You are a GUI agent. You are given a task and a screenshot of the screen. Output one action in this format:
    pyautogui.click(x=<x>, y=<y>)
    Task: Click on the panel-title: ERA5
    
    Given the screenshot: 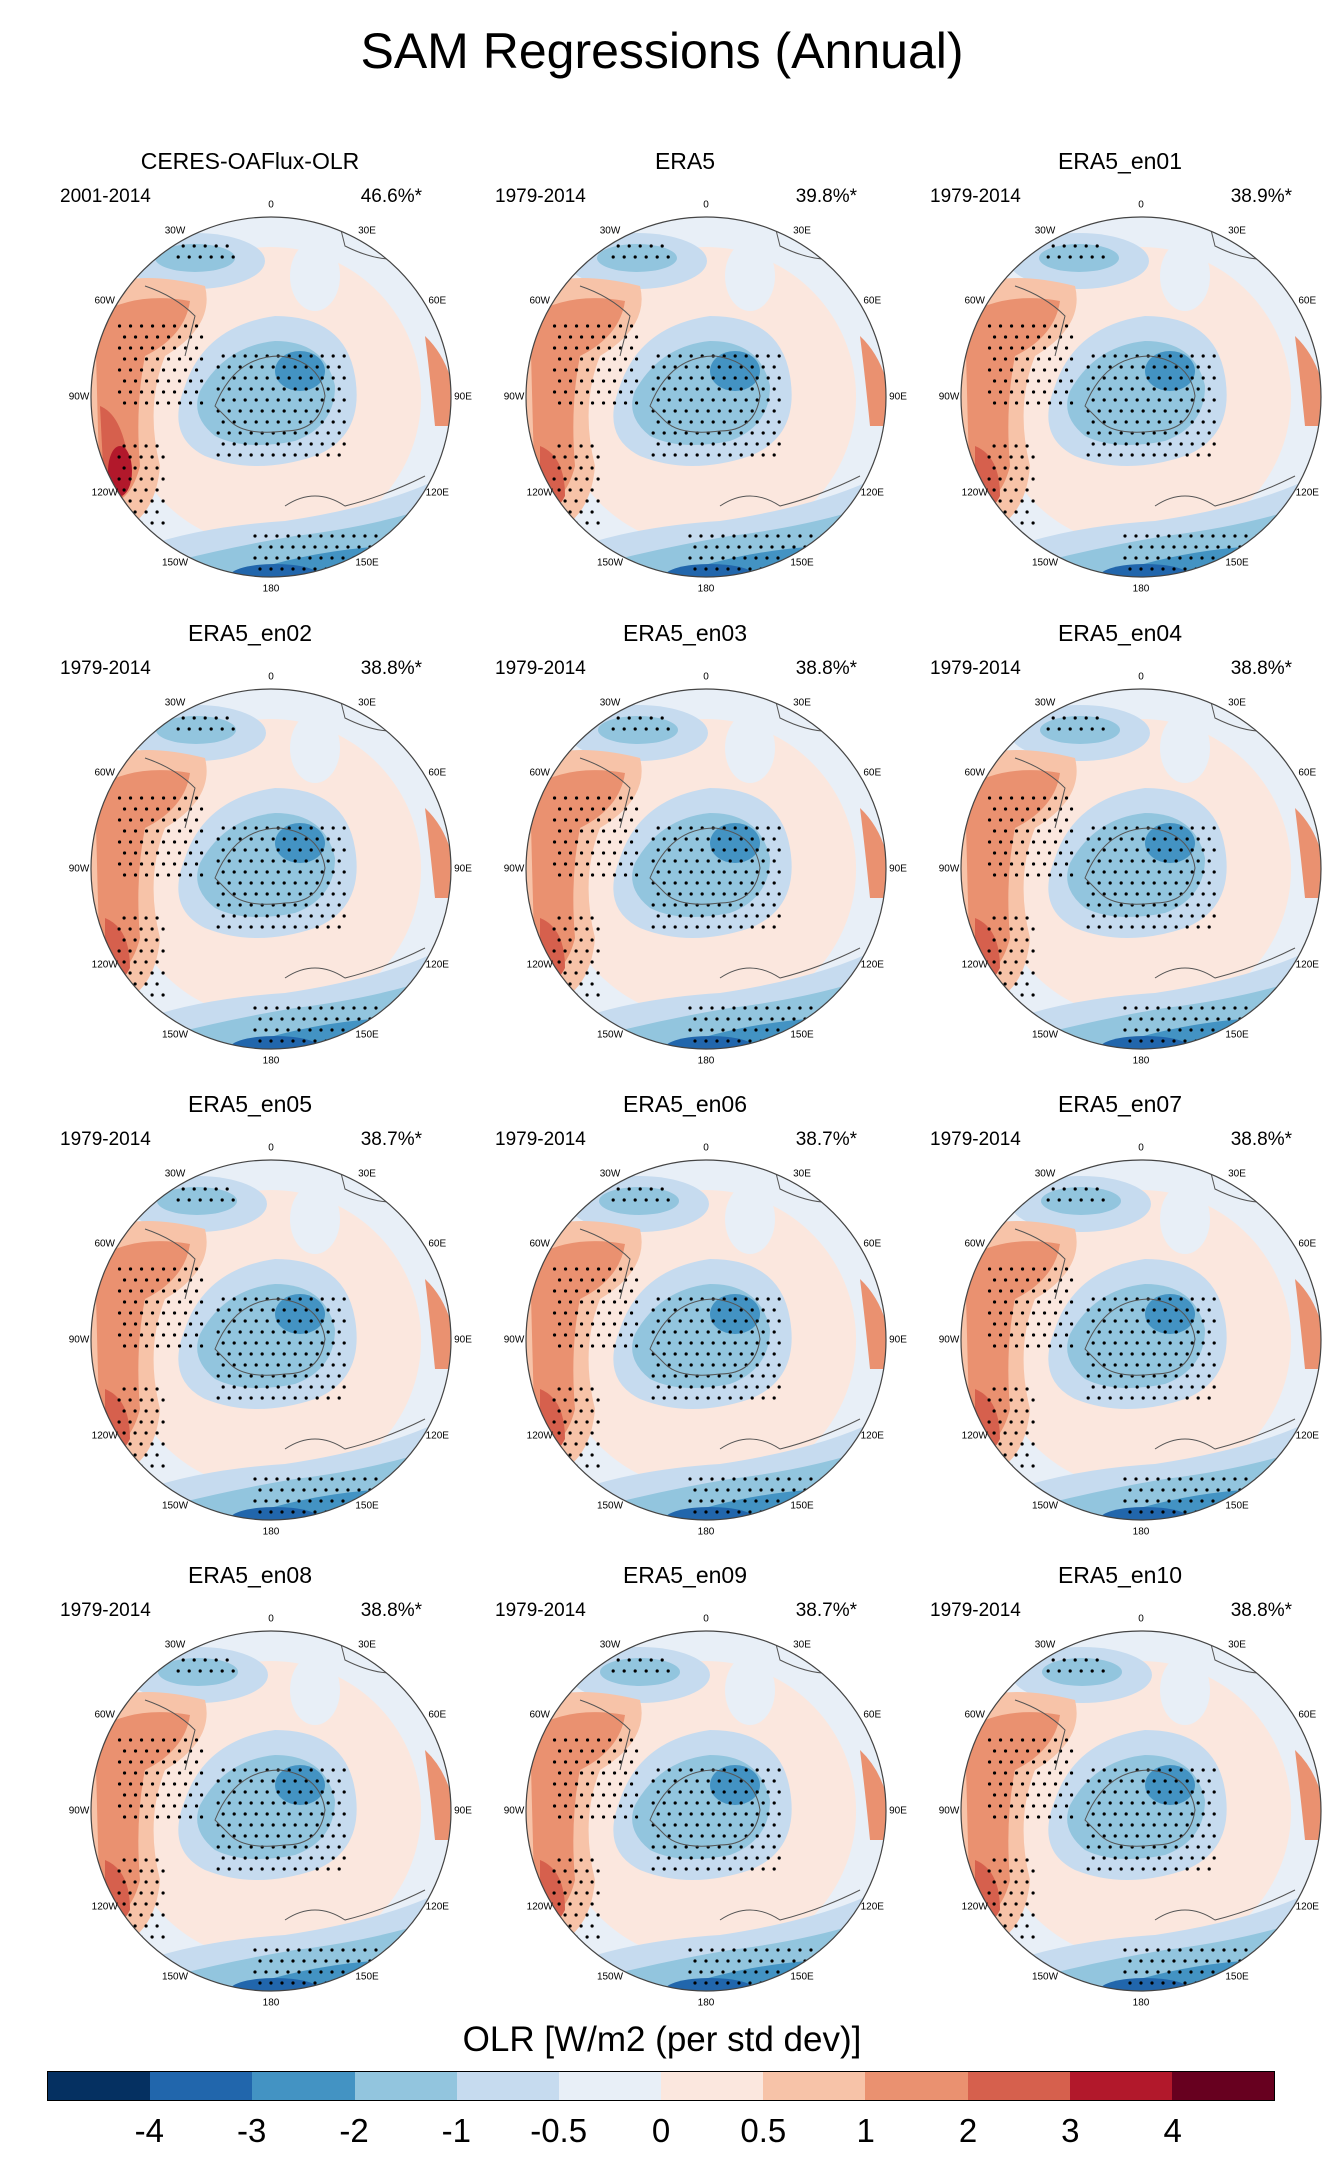 What is the action you would take?
    pyautogui.click(x=685, y=161)
    